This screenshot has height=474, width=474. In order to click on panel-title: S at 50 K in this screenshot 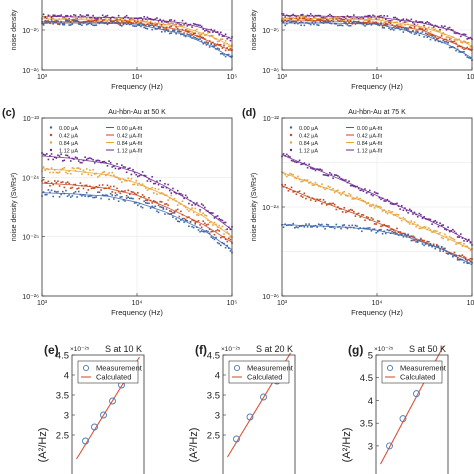, I will do `click(427, 349)`.